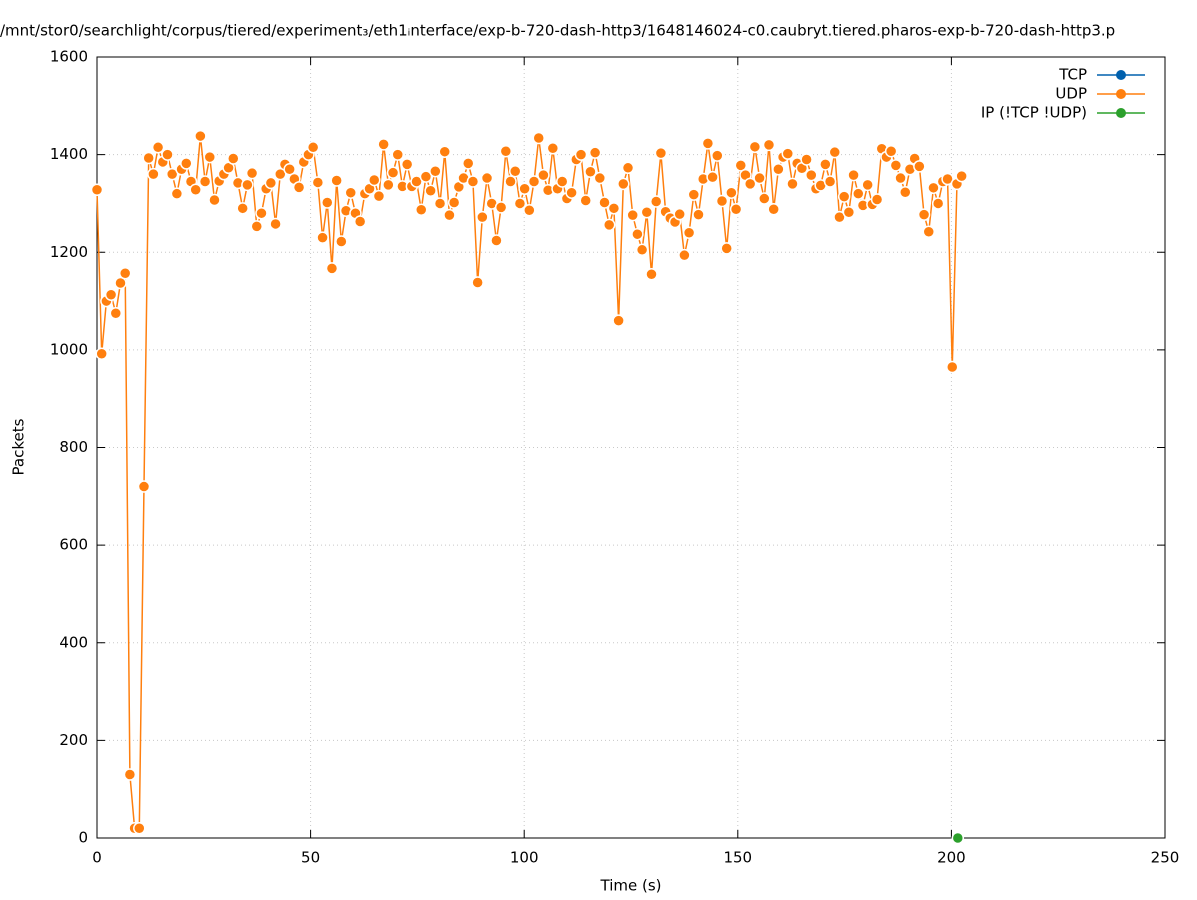  Describe the element at coordinates (19, 446) in the screenshot. I see `y-axis-label: Packets` at that location.